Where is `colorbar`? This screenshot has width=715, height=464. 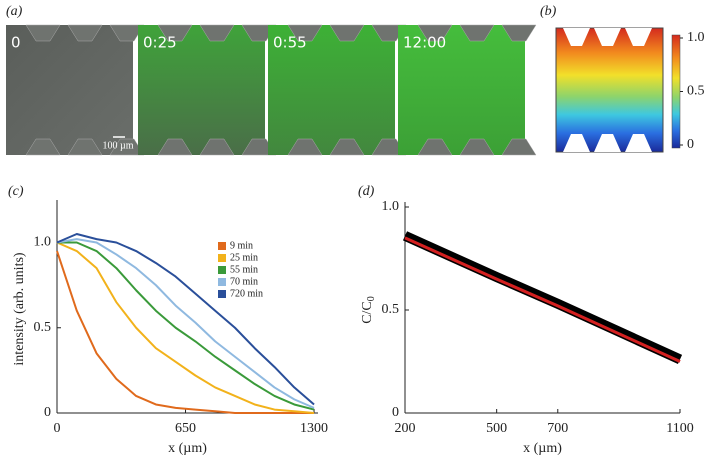 colorbar is located at coordinates (676, 91).